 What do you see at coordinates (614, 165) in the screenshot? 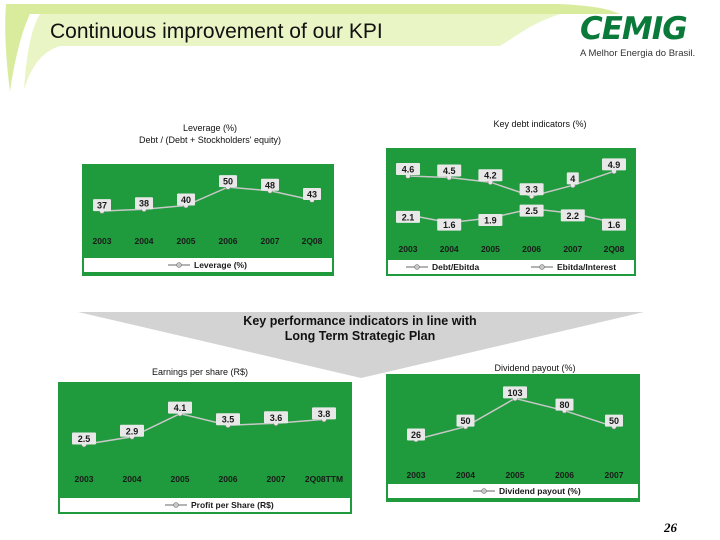
I see `data-label: 4.9` at bounding box center [614, 165].